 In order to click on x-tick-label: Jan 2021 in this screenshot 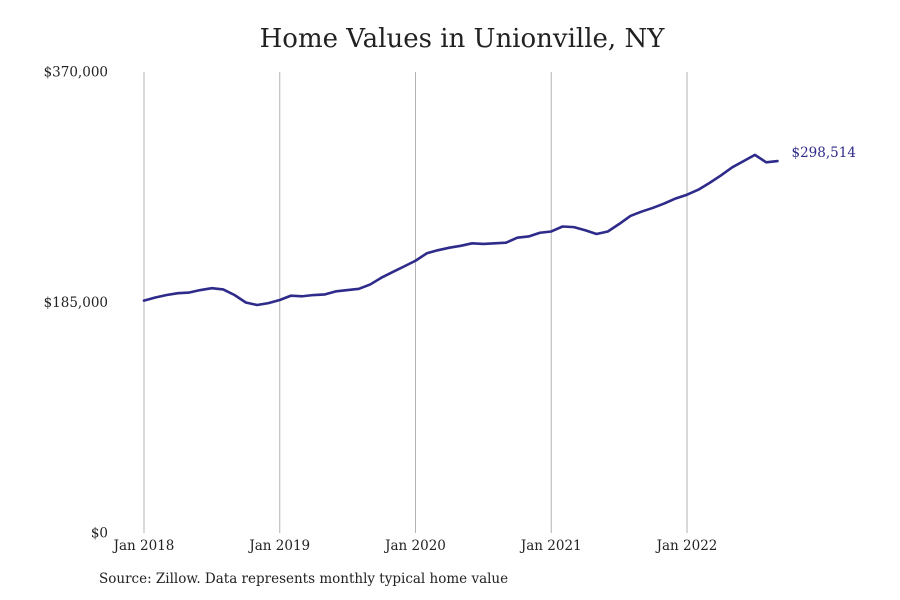, I will do `click(550, 546)`.